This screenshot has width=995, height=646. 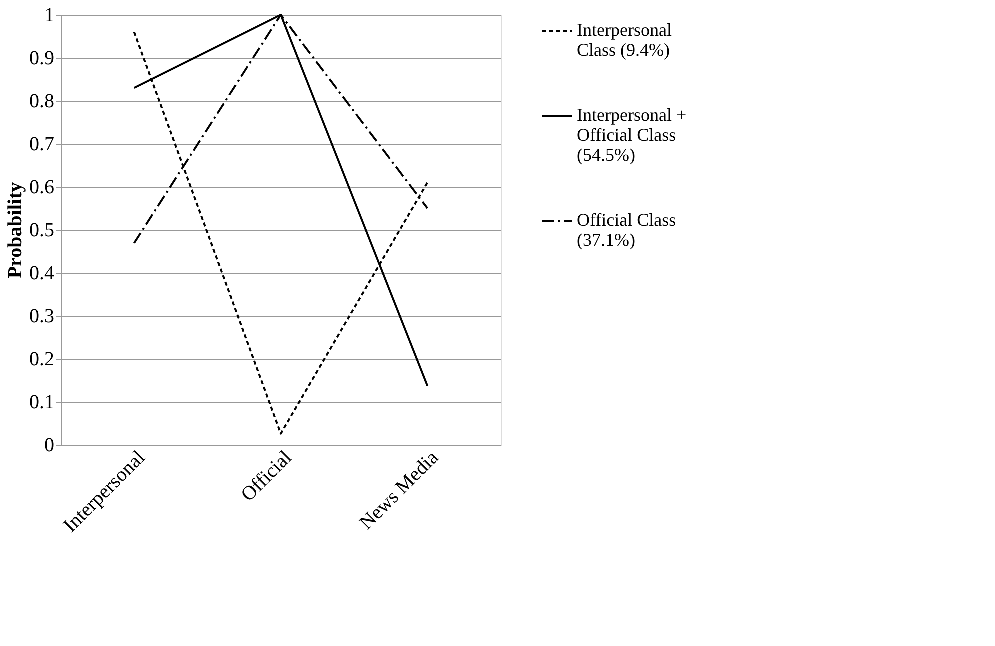 What do you see at coordinates (624, 40) in the screenshot?
I see `legend-label: Interpersonal Class (9.4%)` at bounding box center [624, 40].